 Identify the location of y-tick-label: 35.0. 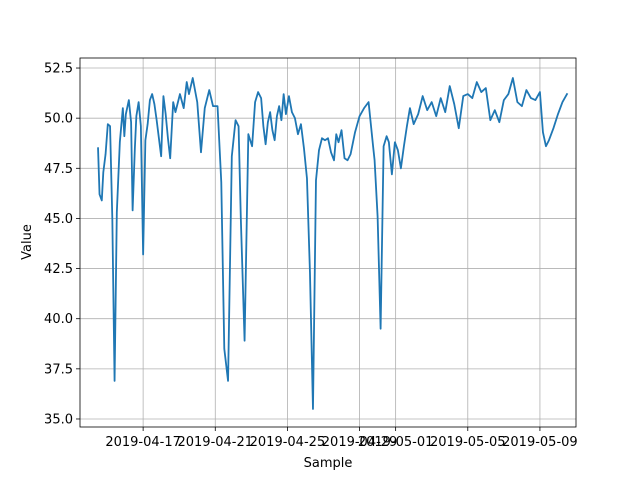
(58, 419).